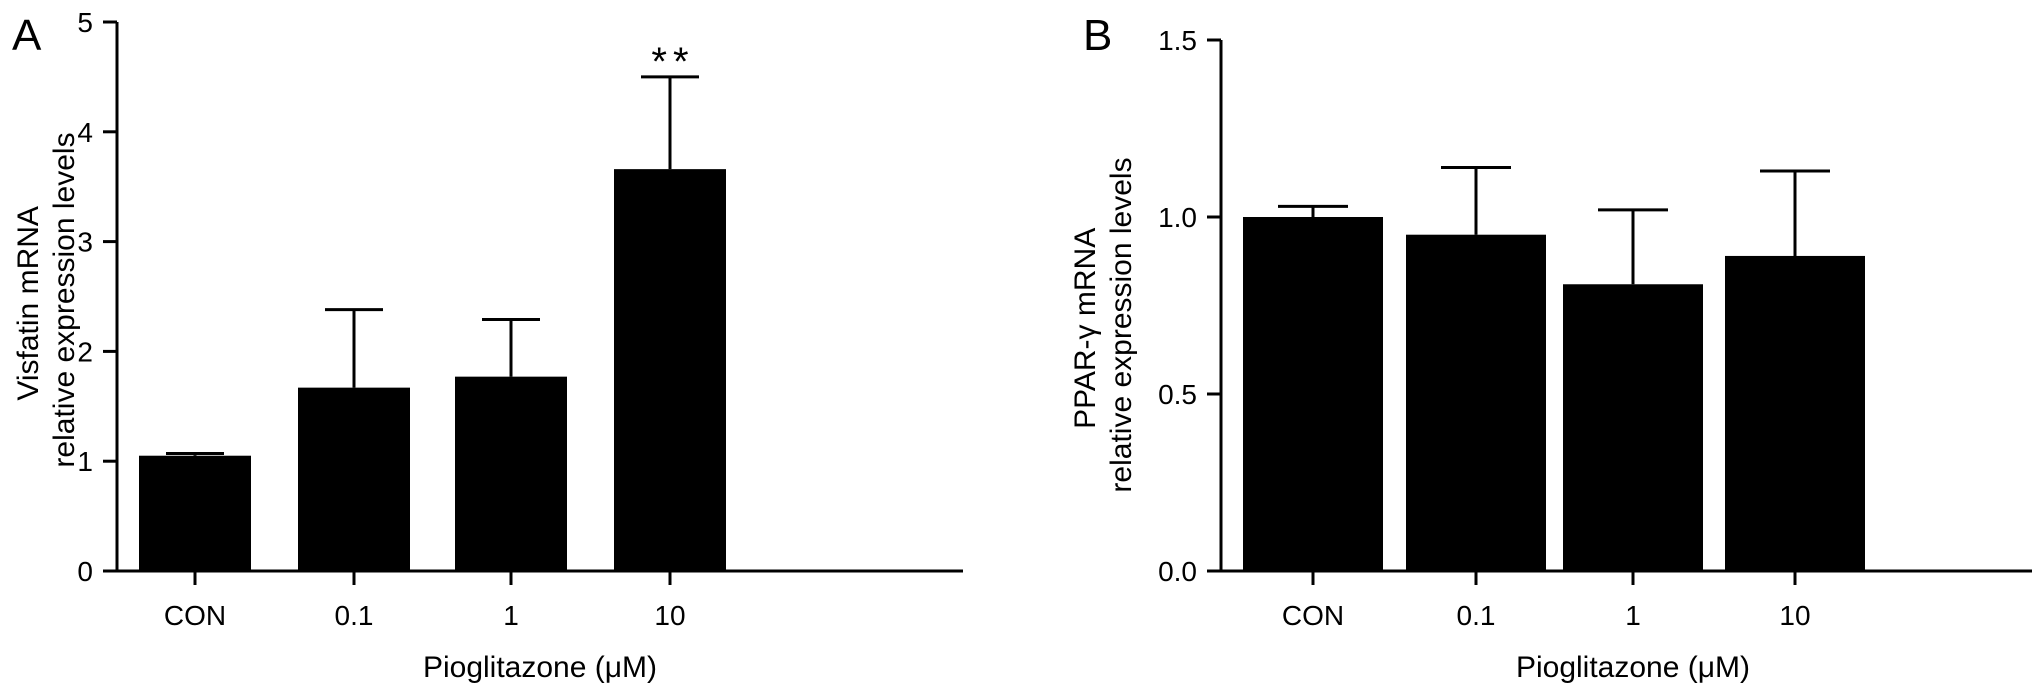  What do you see at coordinates (85, 461) in the screenshot?
I see `y-tick-label: 1` at bounding box center [85, 461].